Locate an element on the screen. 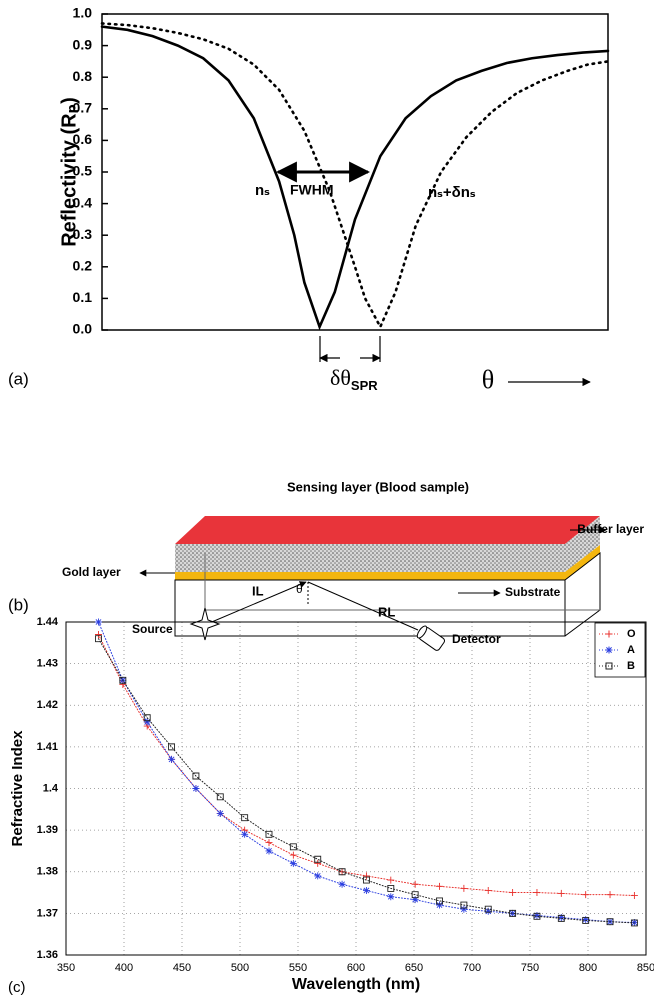 Image resolution: width=654 pixels, height=997 pixels. gold-label: Gold layer is located at coordinates (91, 572).